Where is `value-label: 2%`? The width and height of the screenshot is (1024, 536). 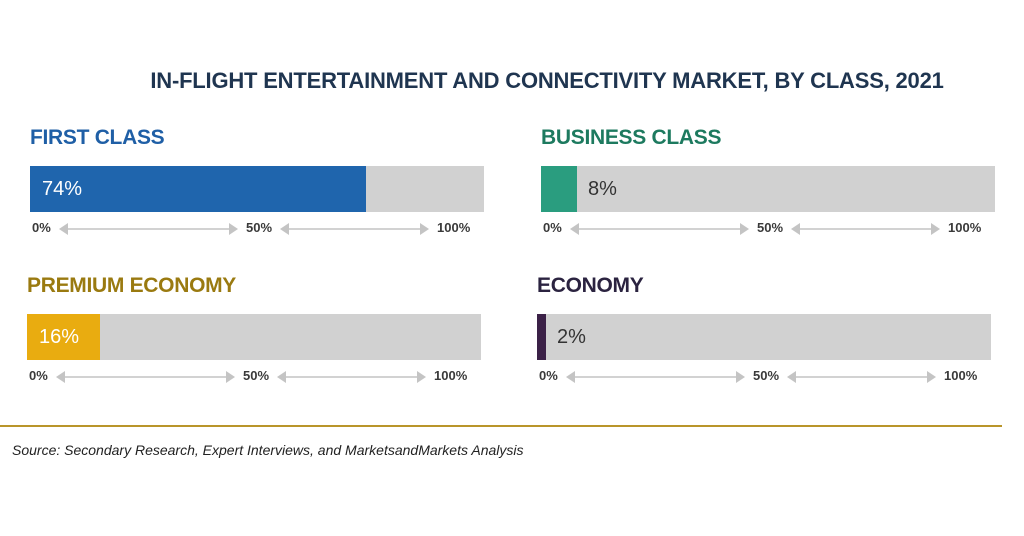 value-label: 2% is located at coordinates (571, 337).